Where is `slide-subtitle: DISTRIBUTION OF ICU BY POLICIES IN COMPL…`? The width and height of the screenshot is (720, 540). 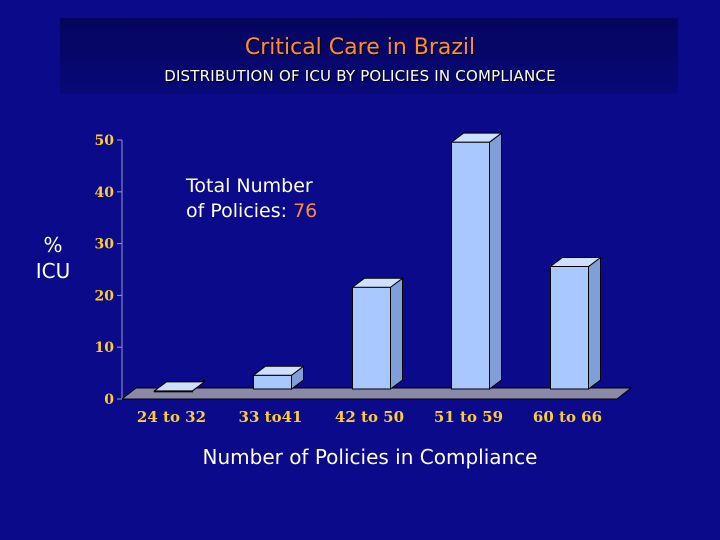 slide-subtitle: DISTRIBUTION OF ICU BY POLICIES IN COMPL… is located at coordinates (360, 76).